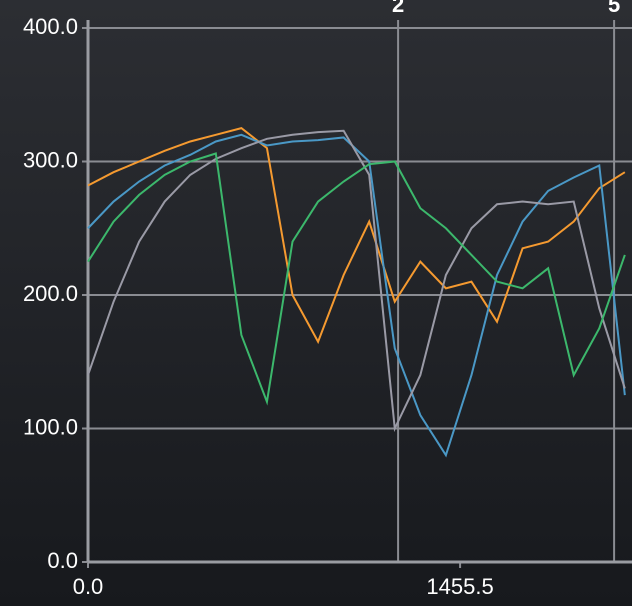  What do you see at coordinates (50, 293) in the screenshot?
I see `y-tick-label: 200.0` at bounding box center [50, 293].